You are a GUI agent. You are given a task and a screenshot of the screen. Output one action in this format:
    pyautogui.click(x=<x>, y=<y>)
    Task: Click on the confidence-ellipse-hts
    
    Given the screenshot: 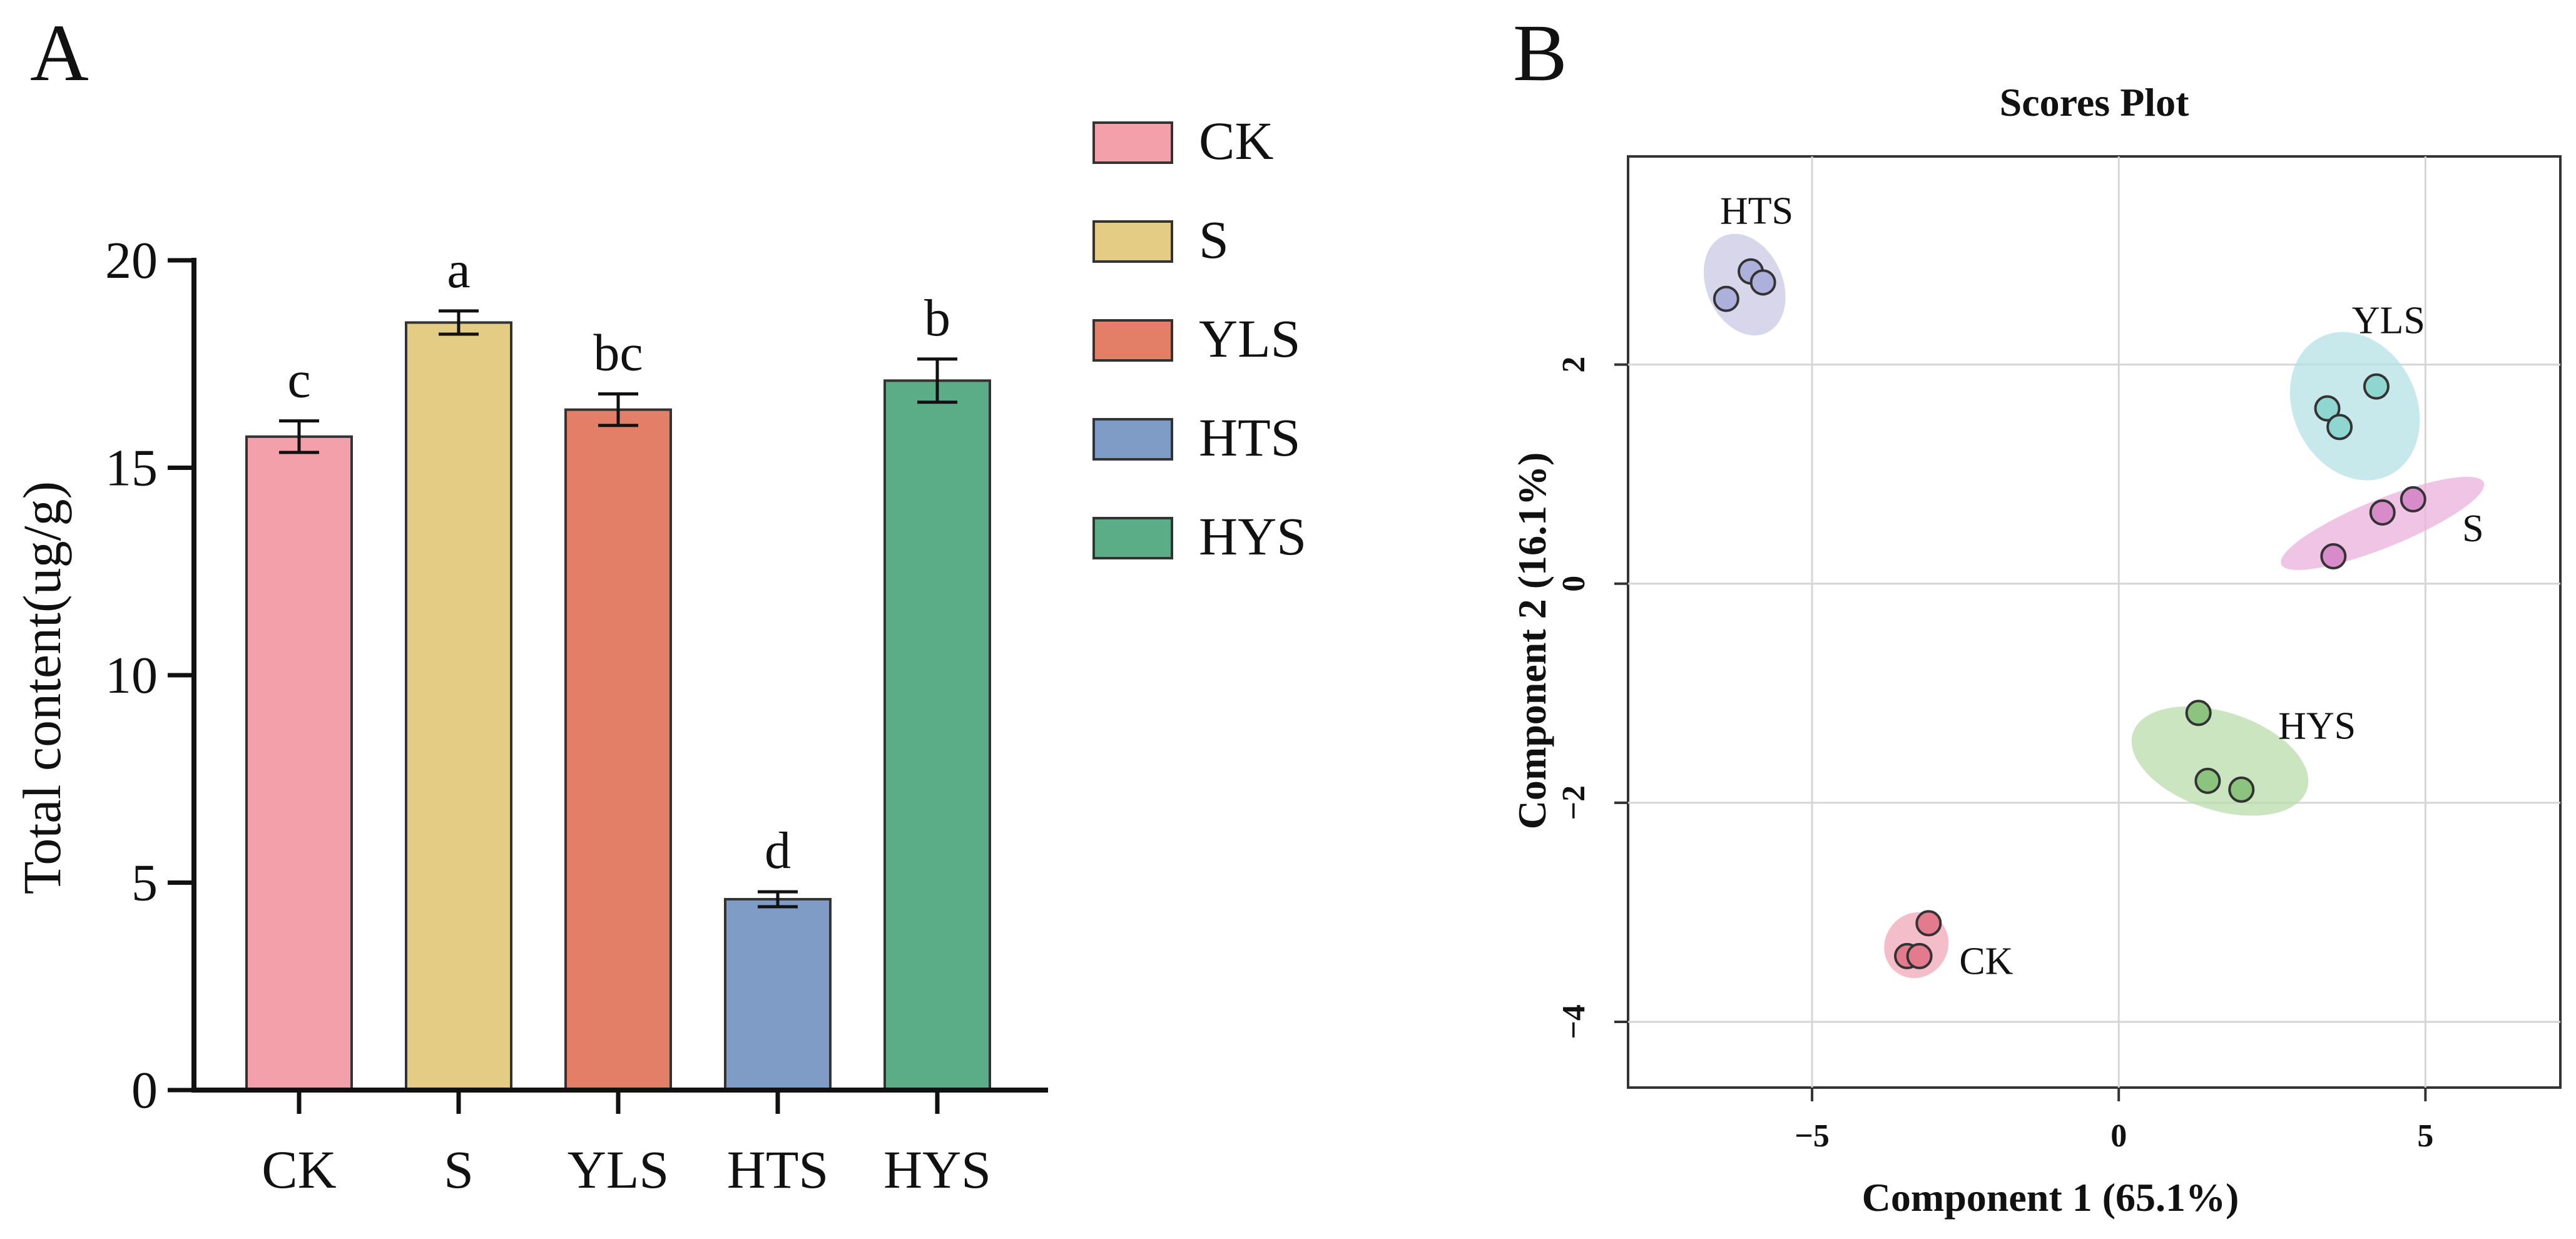 What is the action you would take?
    pyautogui.click(x=1744, y=284)
    